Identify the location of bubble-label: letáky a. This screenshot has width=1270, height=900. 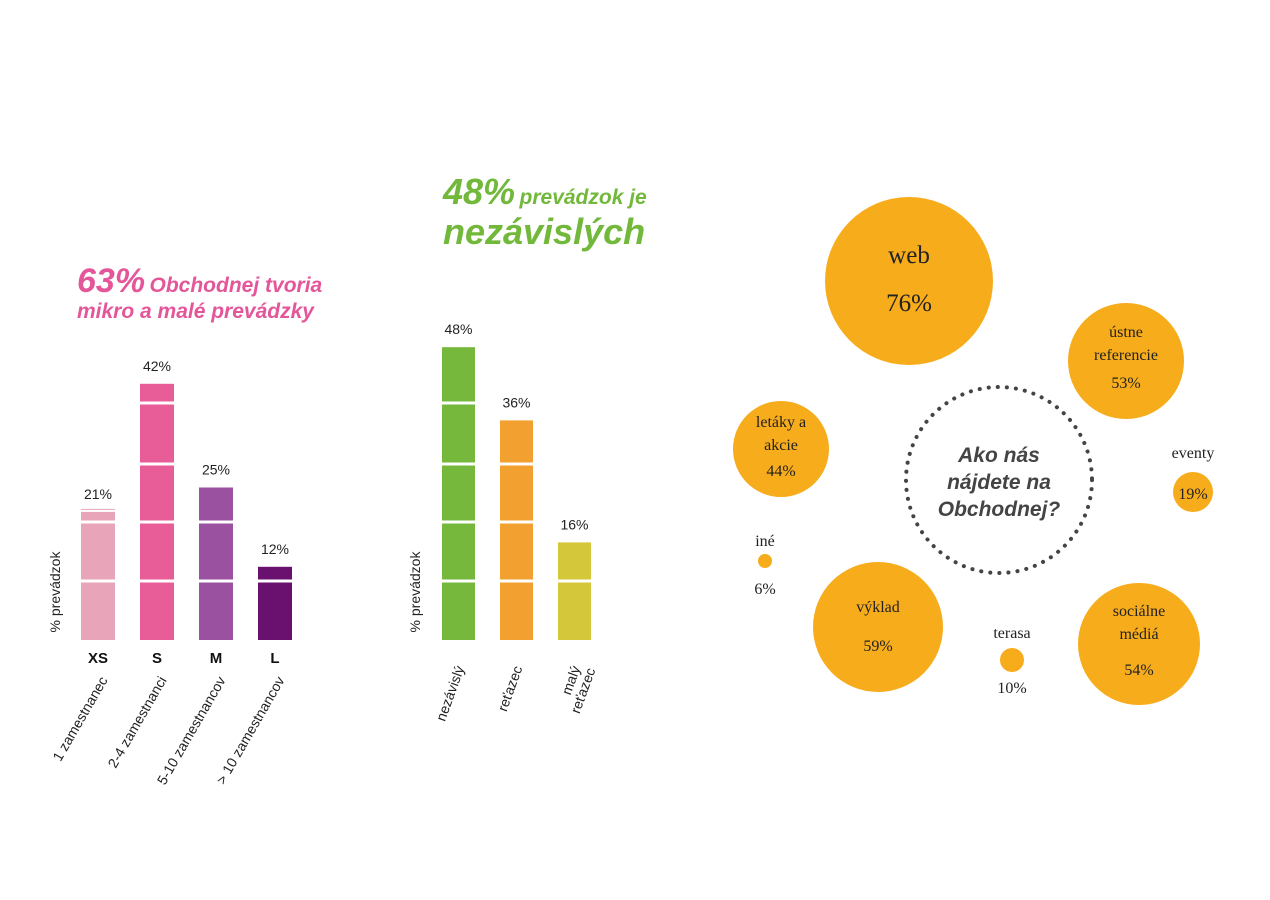
(781, 422).